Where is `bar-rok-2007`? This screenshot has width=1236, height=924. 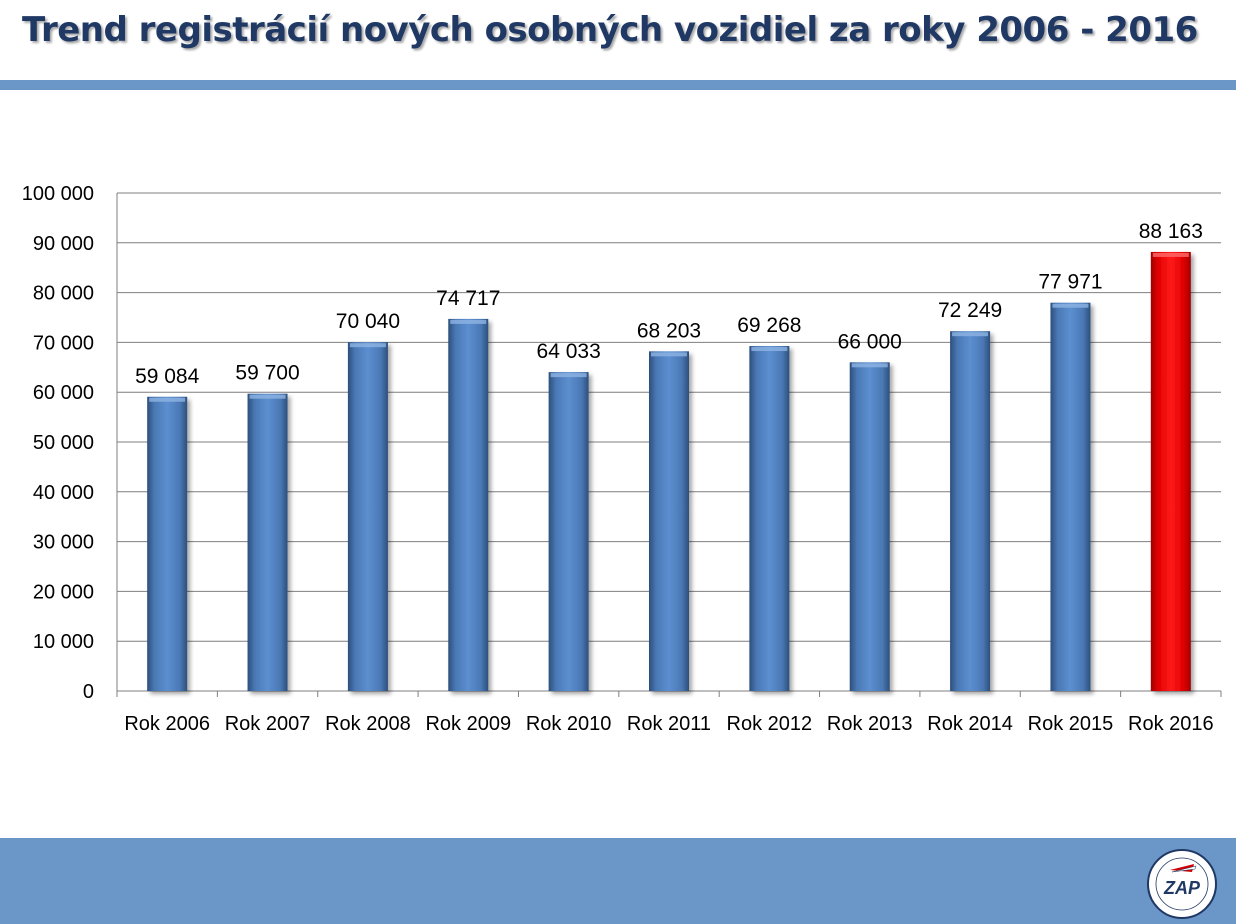
bar-rok-2007 is located at coordinates (267, 542).